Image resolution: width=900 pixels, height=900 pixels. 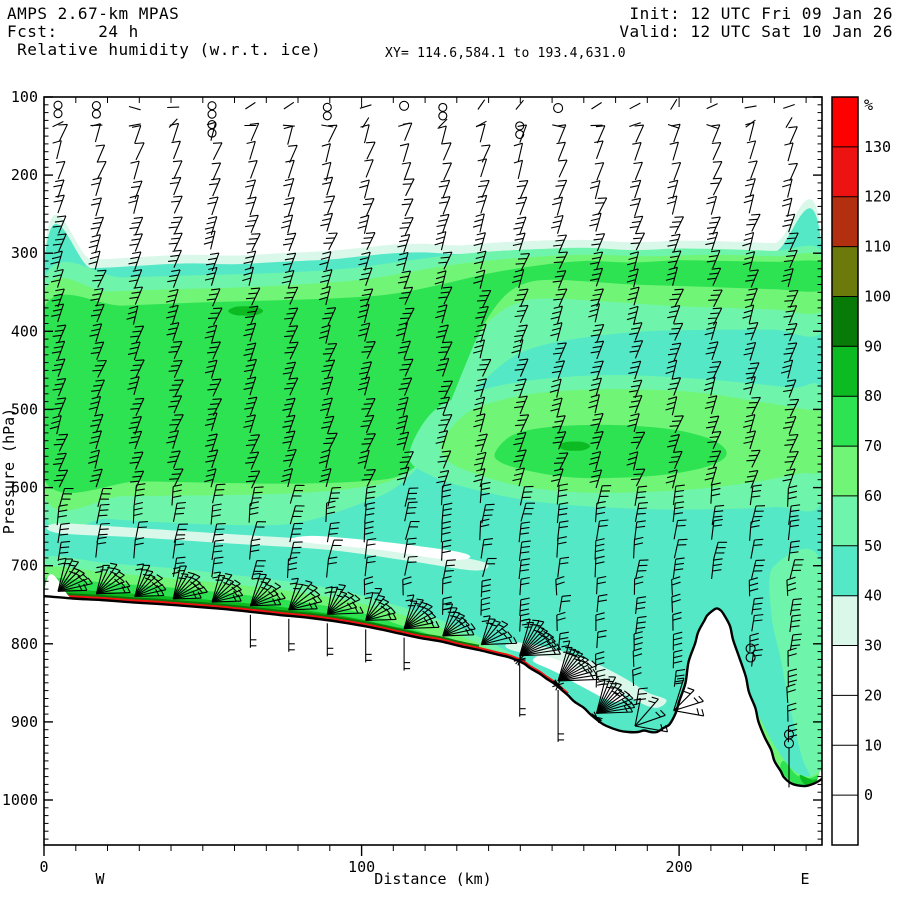 I want to click on colorbar-units-label: %, so click(x=868, y=105).